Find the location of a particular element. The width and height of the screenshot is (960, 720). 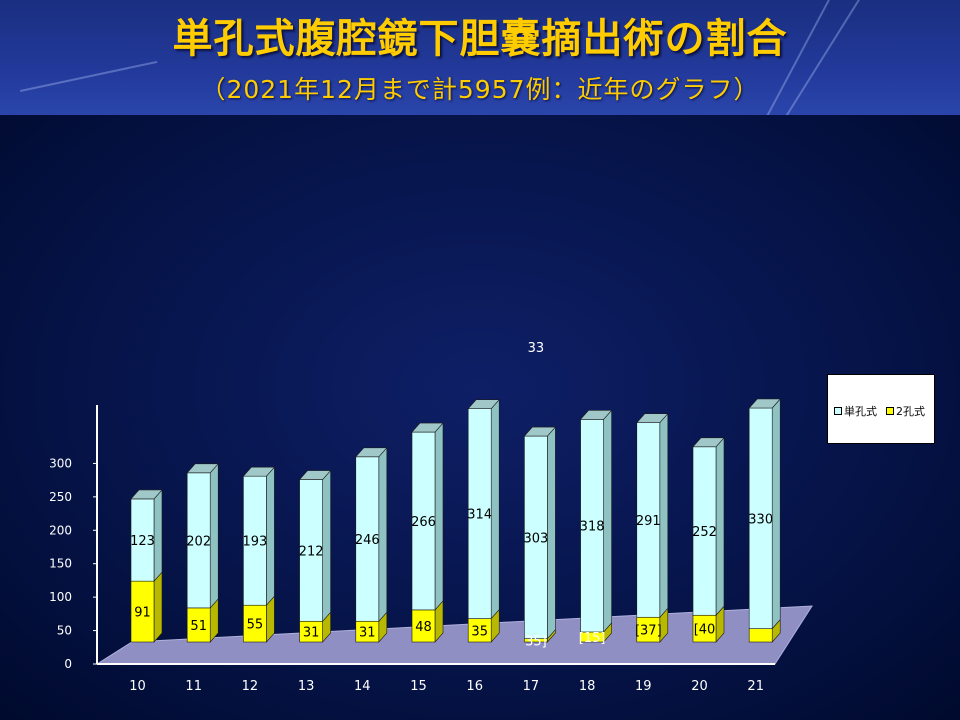

bar-1port-18-top is located at coordinates (596, 415).